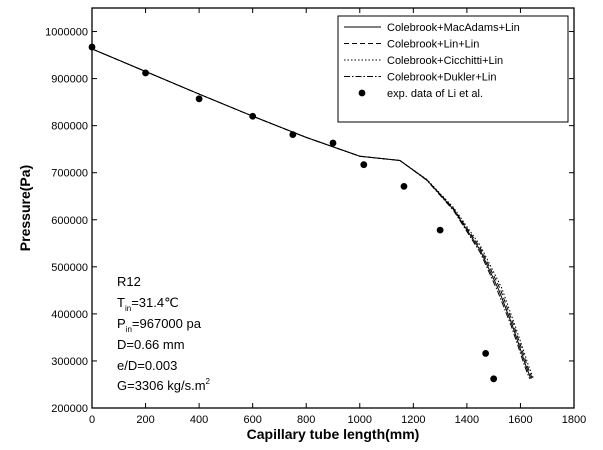 The height and width of the screenshot is (450, 603). I want to click on legend-marker, so click(362, 93).